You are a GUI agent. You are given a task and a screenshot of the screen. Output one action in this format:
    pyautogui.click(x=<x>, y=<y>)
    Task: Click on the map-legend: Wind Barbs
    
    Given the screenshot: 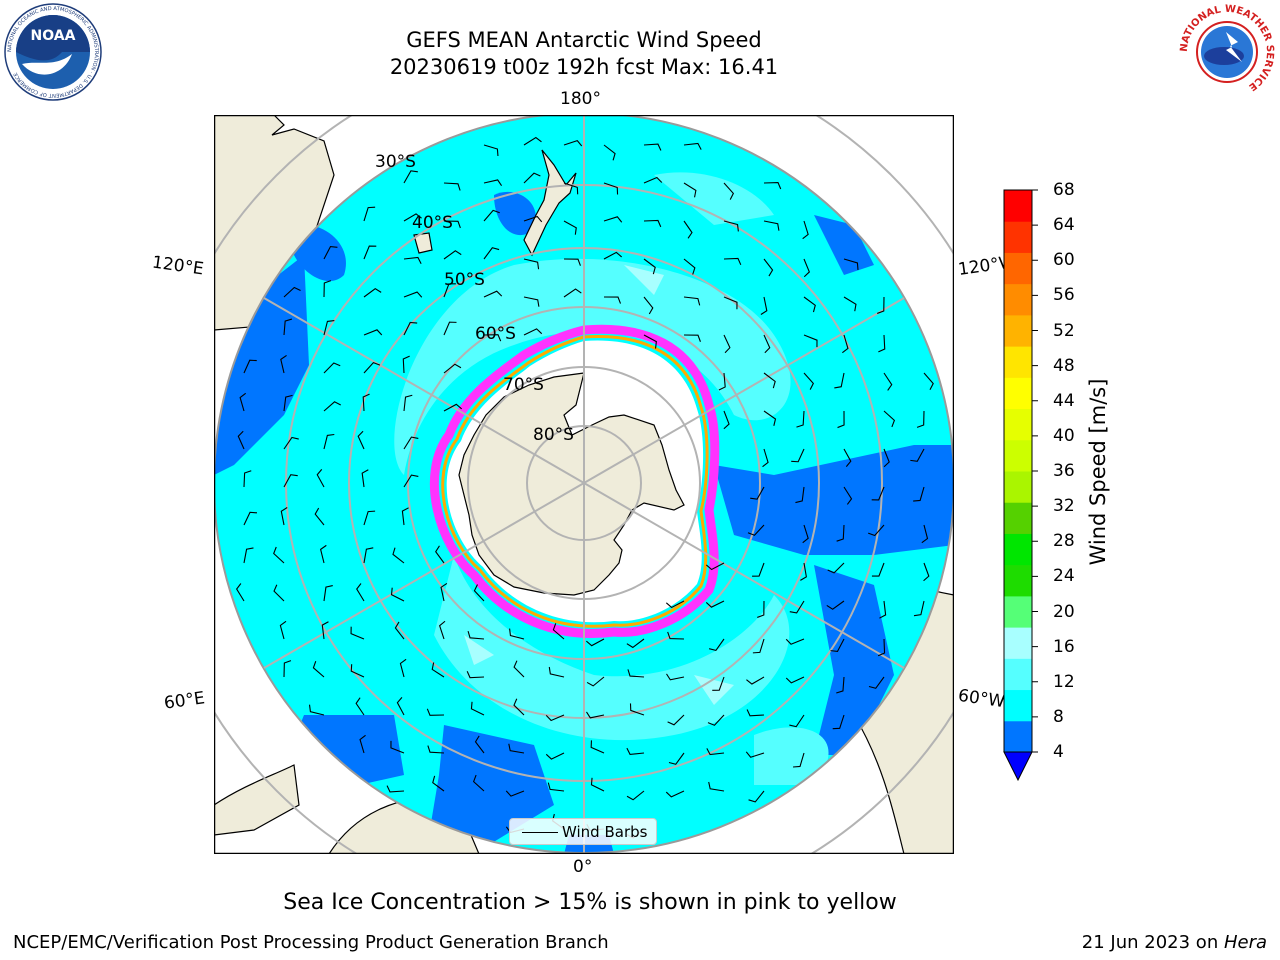 What is the action you would take?
    pyautogui.click(x=583, y=831)
    